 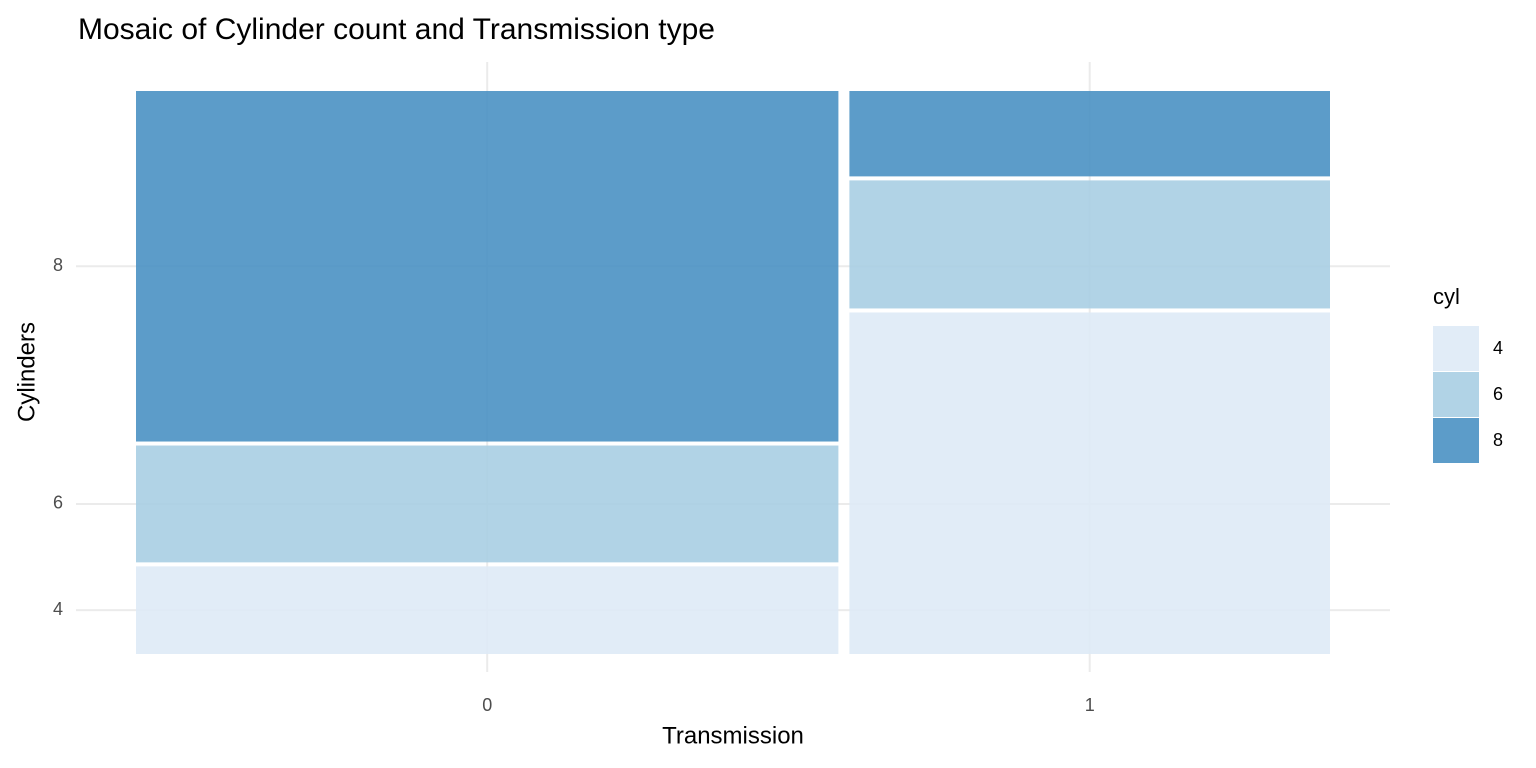 What do you see at coordinates (26, 372) in the screenshot?
I see `y-axis-title: Cylinders` at bounding box center [26, 372].